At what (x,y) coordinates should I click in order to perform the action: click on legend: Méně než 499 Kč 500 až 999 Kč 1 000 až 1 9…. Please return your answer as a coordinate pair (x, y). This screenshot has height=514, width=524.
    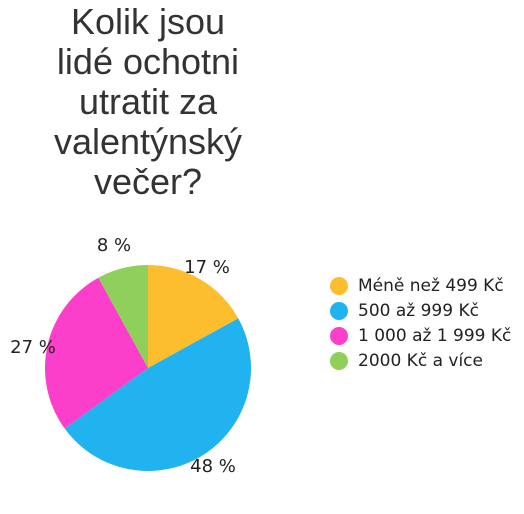
    Looking at the image, I should click on (420, 323).